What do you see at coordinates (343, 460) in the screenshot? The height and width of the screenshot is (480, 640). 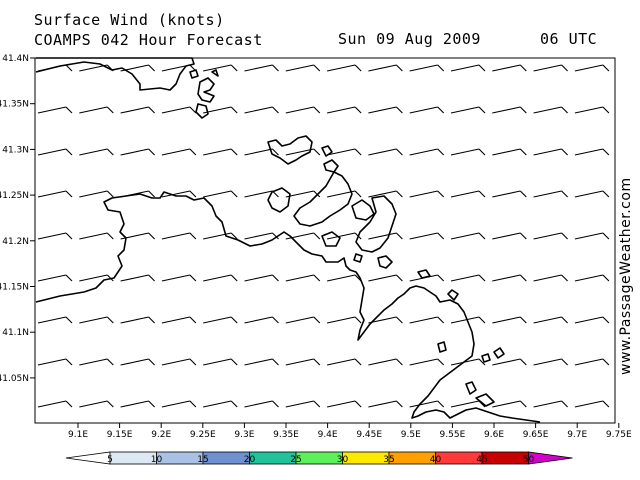 I see `scale-label: 30` at bounding box center [343, 460].